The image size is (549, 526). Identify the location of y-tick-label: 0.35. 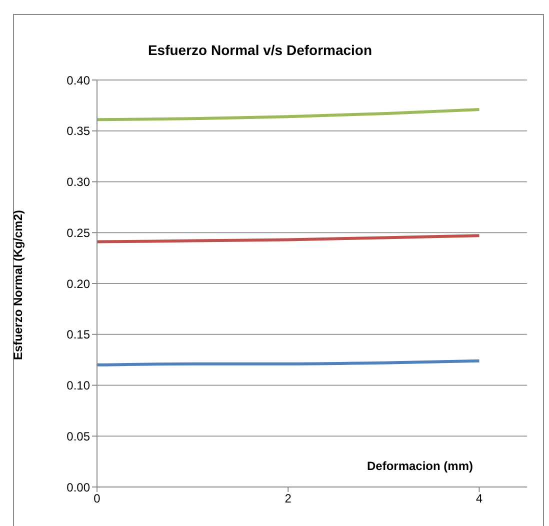
(78, 131).